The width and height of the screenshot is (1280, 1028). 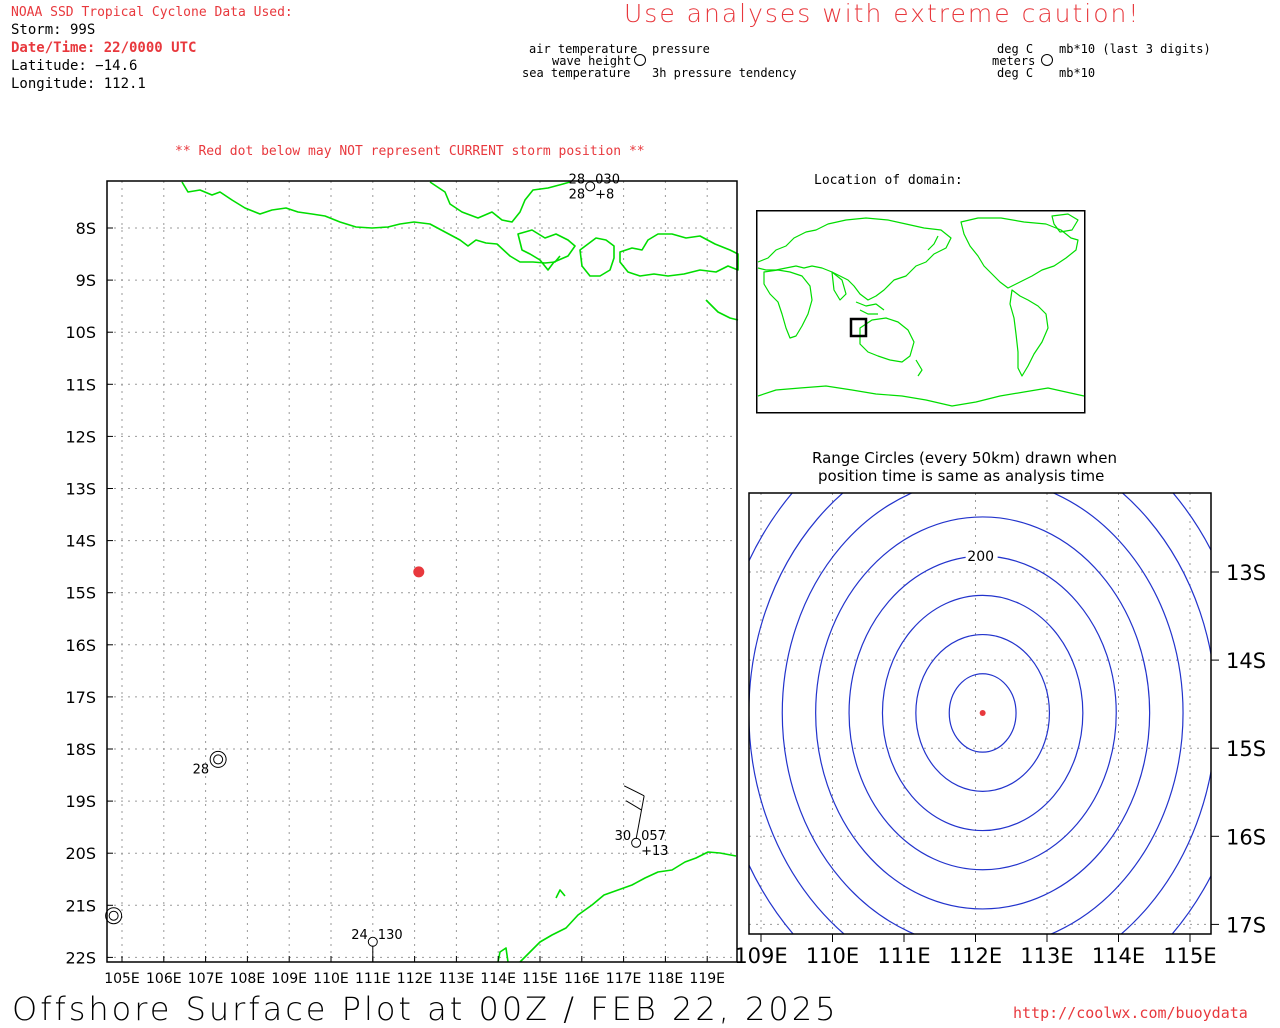 What do you see at coordinates (122, 979) in the screenshot?
I see `lon-tick-label: 105E` at bounding box center [122, 979].